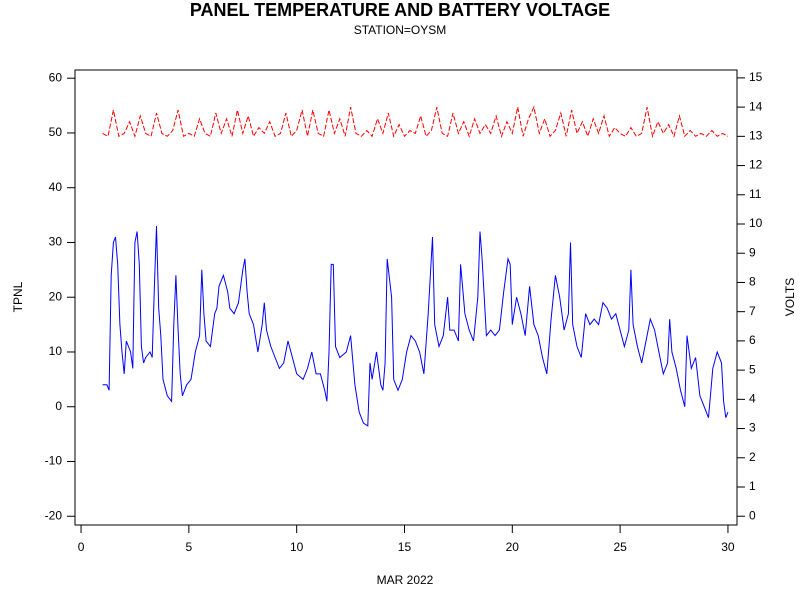 The image size is (800, 600). Describe the element at coordinates (752, 515) in the screenshot. I see `y2-tick-label: 0` at that location.